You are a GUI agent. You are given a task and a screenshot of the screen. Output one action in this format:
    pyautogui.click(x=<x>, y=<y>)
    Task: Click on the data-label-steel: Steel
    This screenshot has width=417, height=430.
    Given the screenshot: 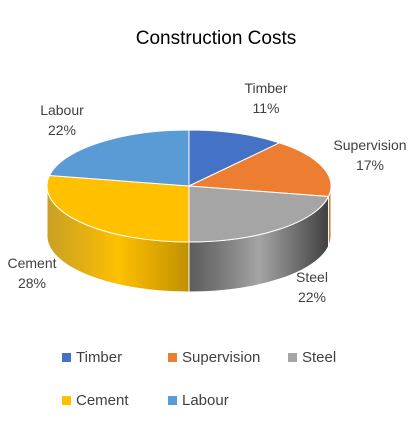 What is the action you would take?
    pyautogui.click(x=312, y=277)
    